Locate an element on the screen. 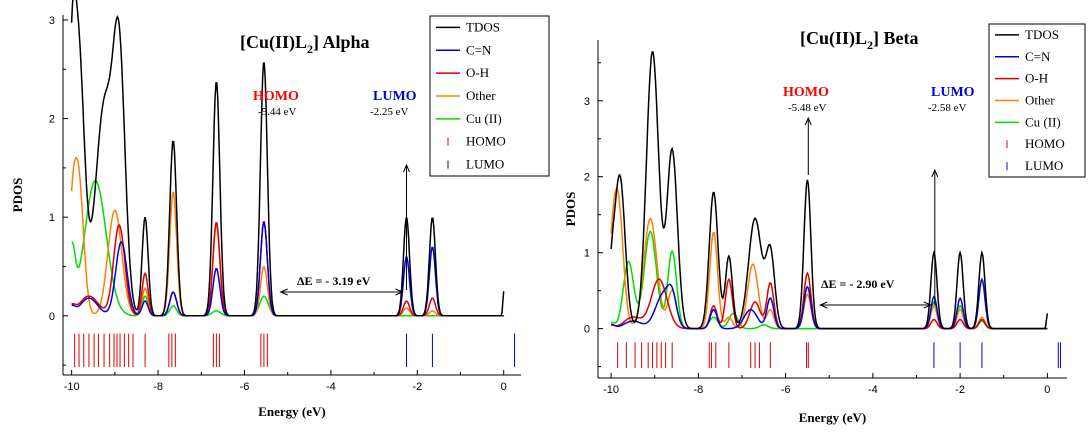 Image resolution: width=1089 pixels, height=432 pixels. chart-title: [Cu(II)L2] Alpha is located at coordinates (305, 44).